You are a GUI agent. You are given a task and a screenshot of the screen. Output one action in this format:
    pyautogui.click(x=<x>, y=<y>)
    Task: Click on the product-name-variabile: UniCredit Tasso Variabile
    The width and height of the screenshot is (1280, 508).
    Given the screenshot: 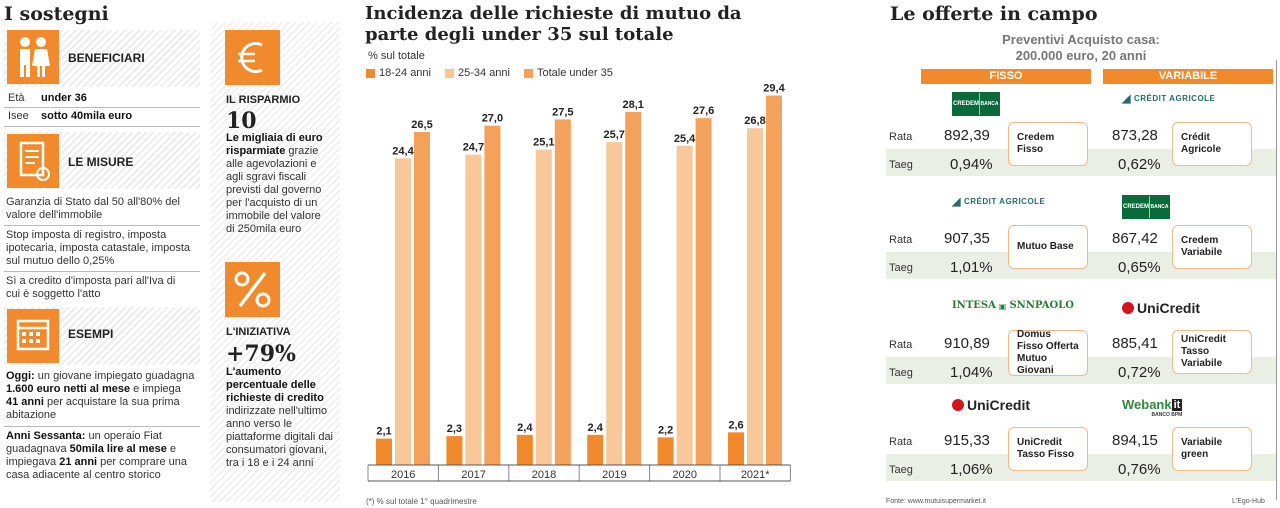 What is the action you would take?
    pyautogui.click(x=1212, y=352)
    